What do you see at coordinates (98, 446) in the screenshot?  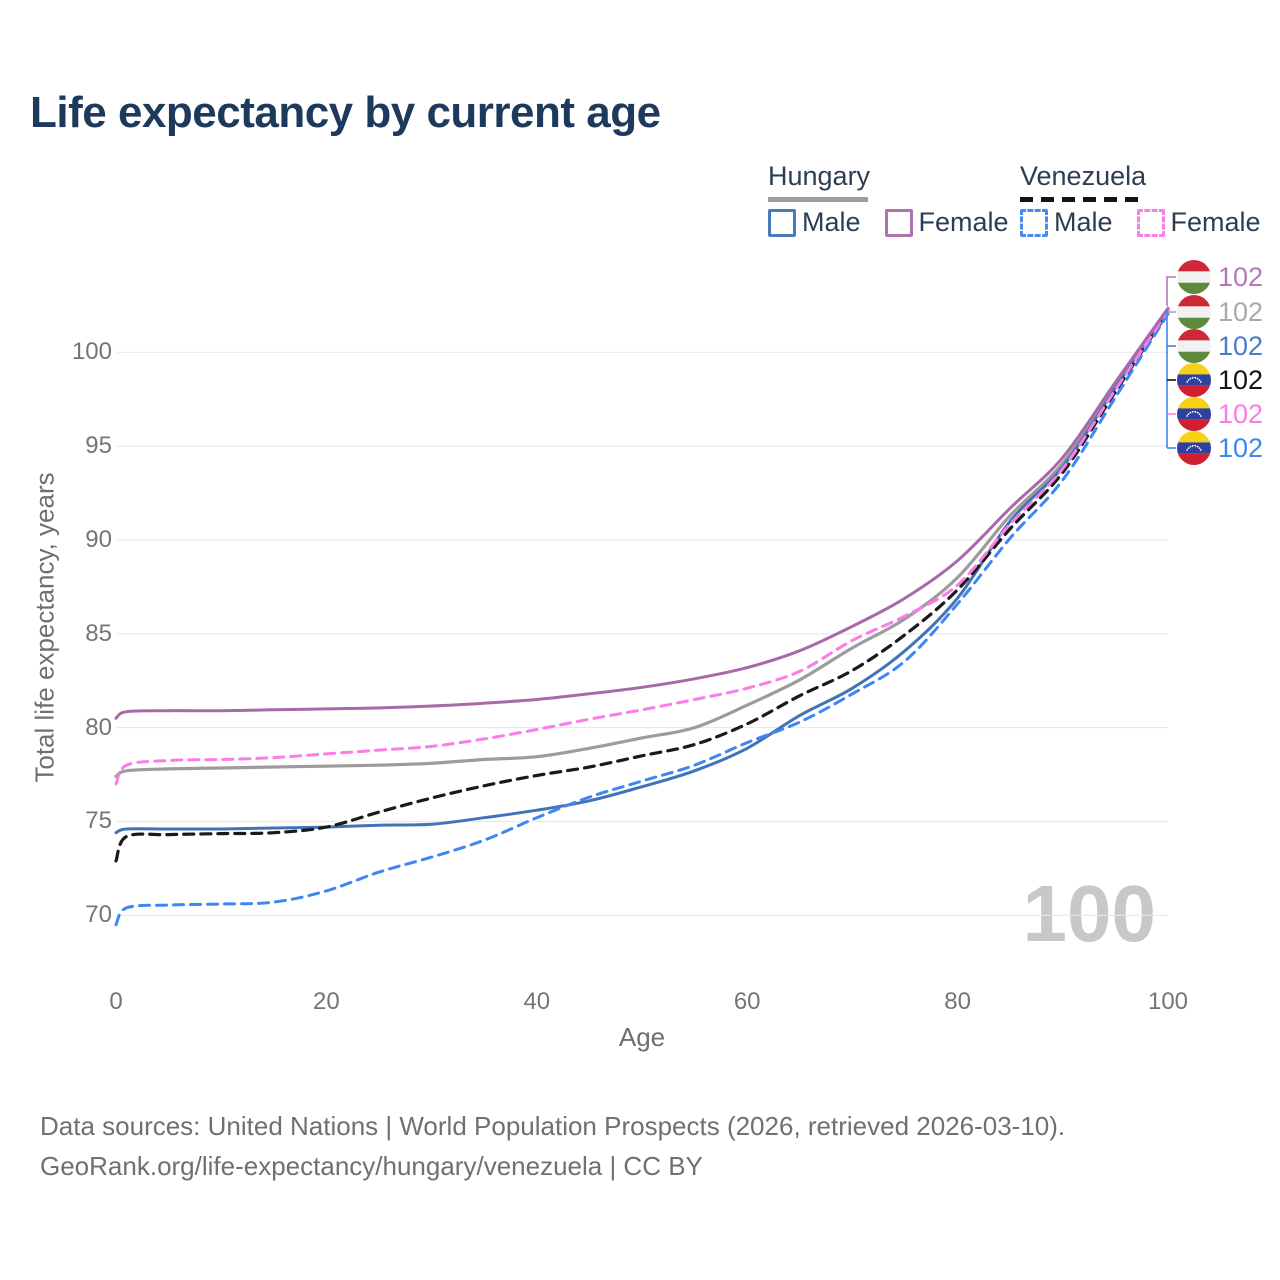 I see `y-tick-label-95: 95` at bounding box center [98, 446].